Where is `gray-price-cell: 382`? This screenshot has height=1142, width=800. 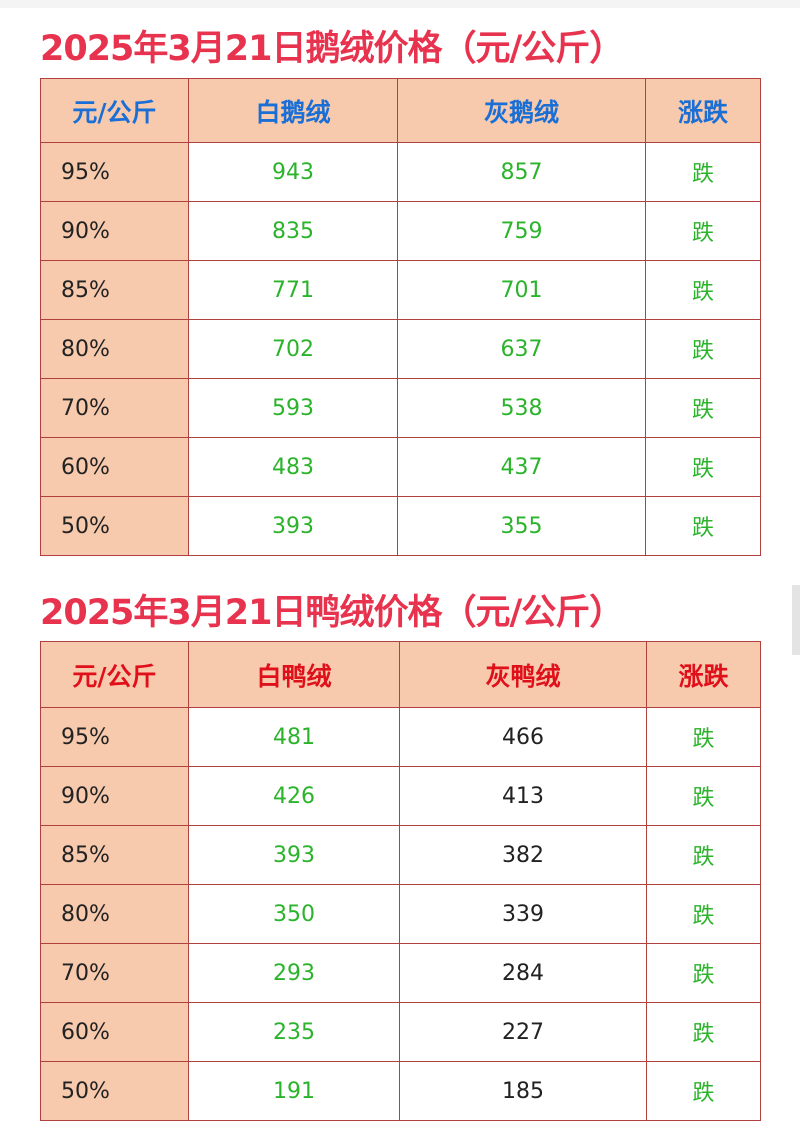 gray-price-cell: 382 is located at coordinates (523, 855).